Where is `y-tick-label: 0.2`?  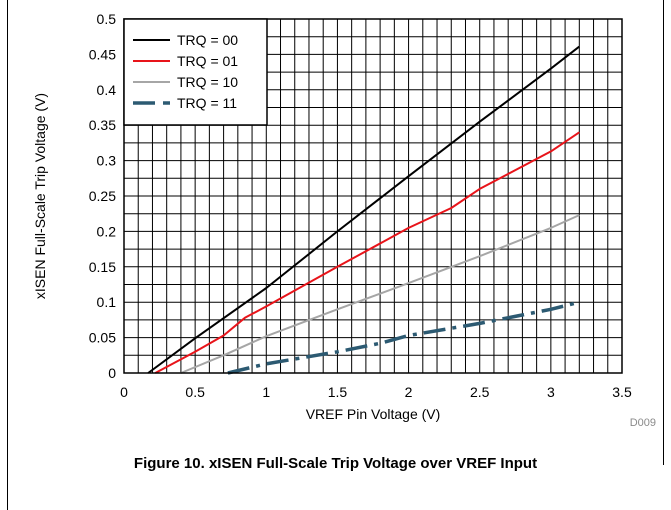
y-tick-label: 0.2 is located at coordinates (107, 231).